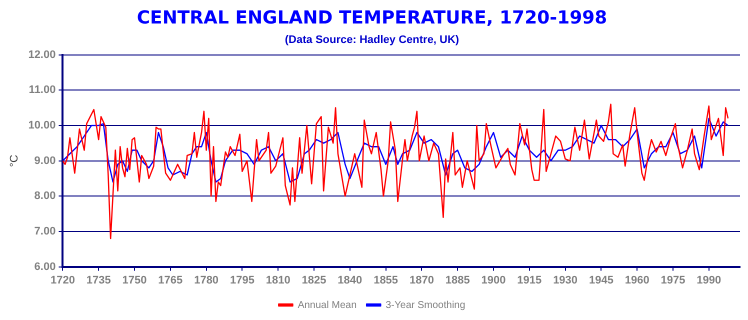 The width and height of the screenshot is (748, 320). Describe the element at coordinates (372, 17) in the screenshot. I see `chart-title: CENTRAL ENGLAND TEMPERATURE, 1720-1998` at that location.